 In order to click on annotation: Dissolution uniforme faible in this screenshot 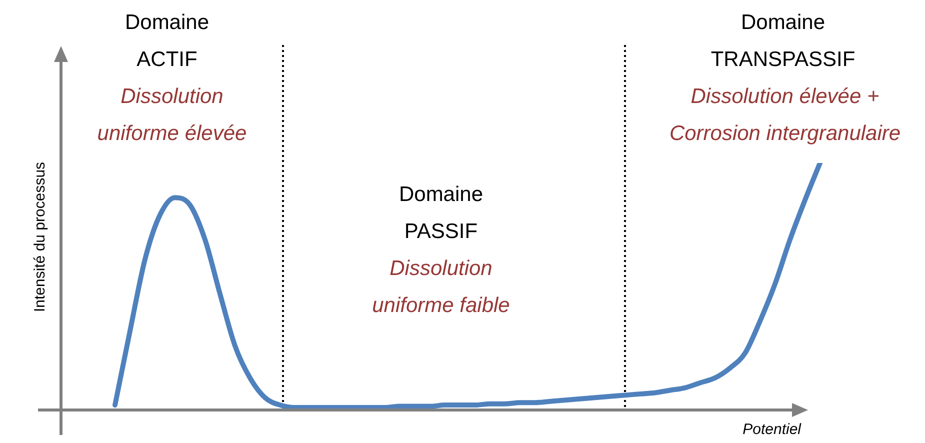, I will do `click(441, 287)`.